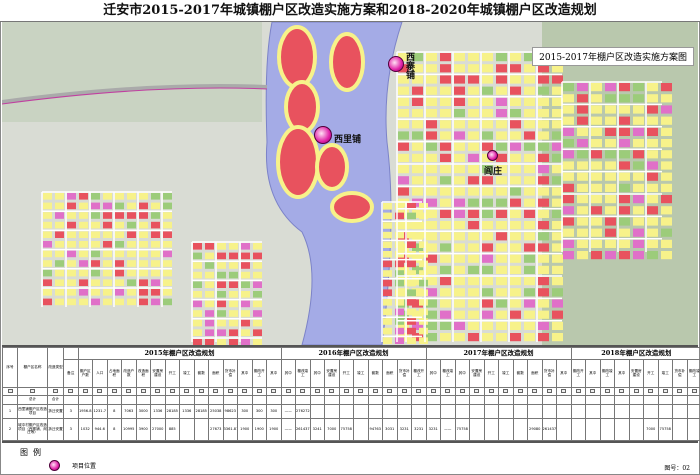 This screenshot has width=700, height=475. Describe the element at coordinates (32, 429) in the screenshot. I see `row-name: 城中村棚户区改造项目（西寨铺、阎庄等）` at that location.